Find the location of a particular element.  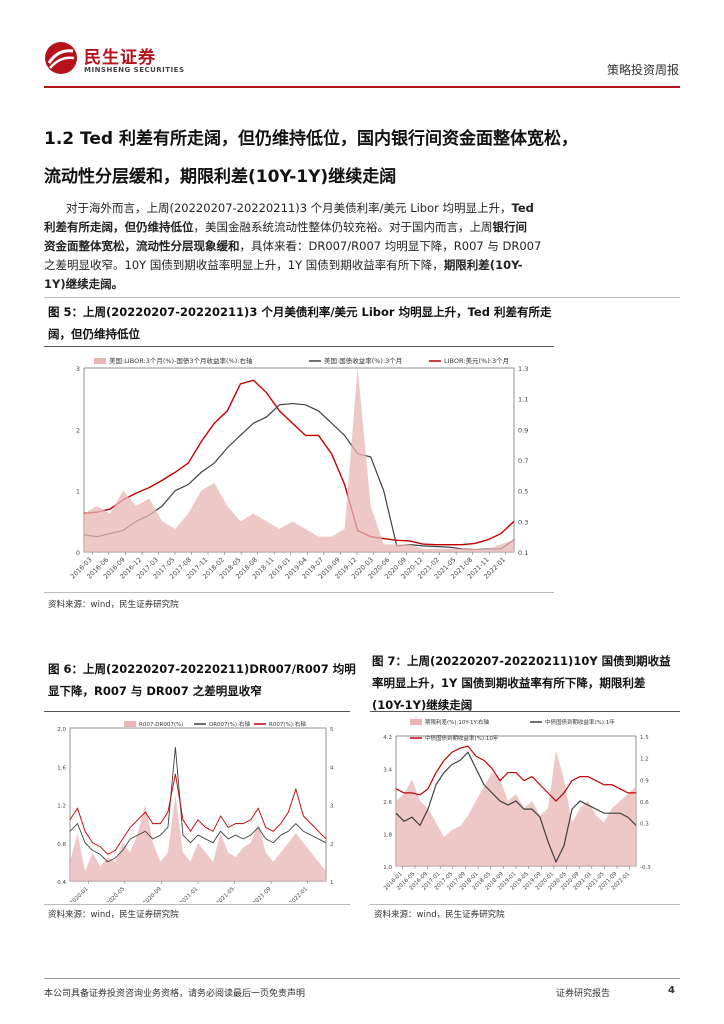

figure5-caption-line2: 阔，但仍维持低位 is located at coordinates (94, 334).